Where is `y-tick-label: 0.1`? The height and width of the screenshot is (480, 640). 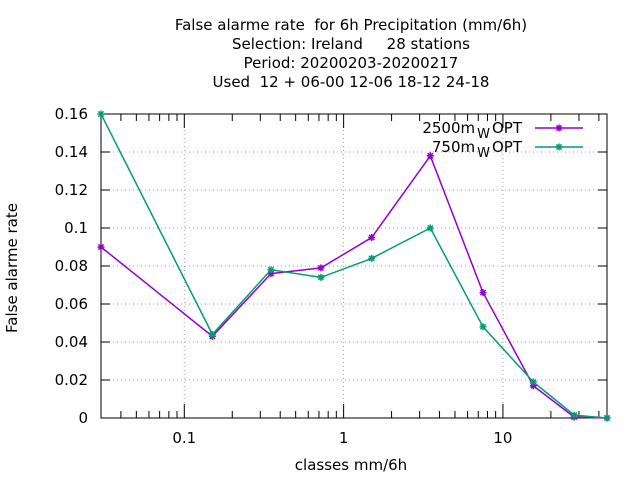
y-tick-label: 0.1 is located at coordinates (76, 228).